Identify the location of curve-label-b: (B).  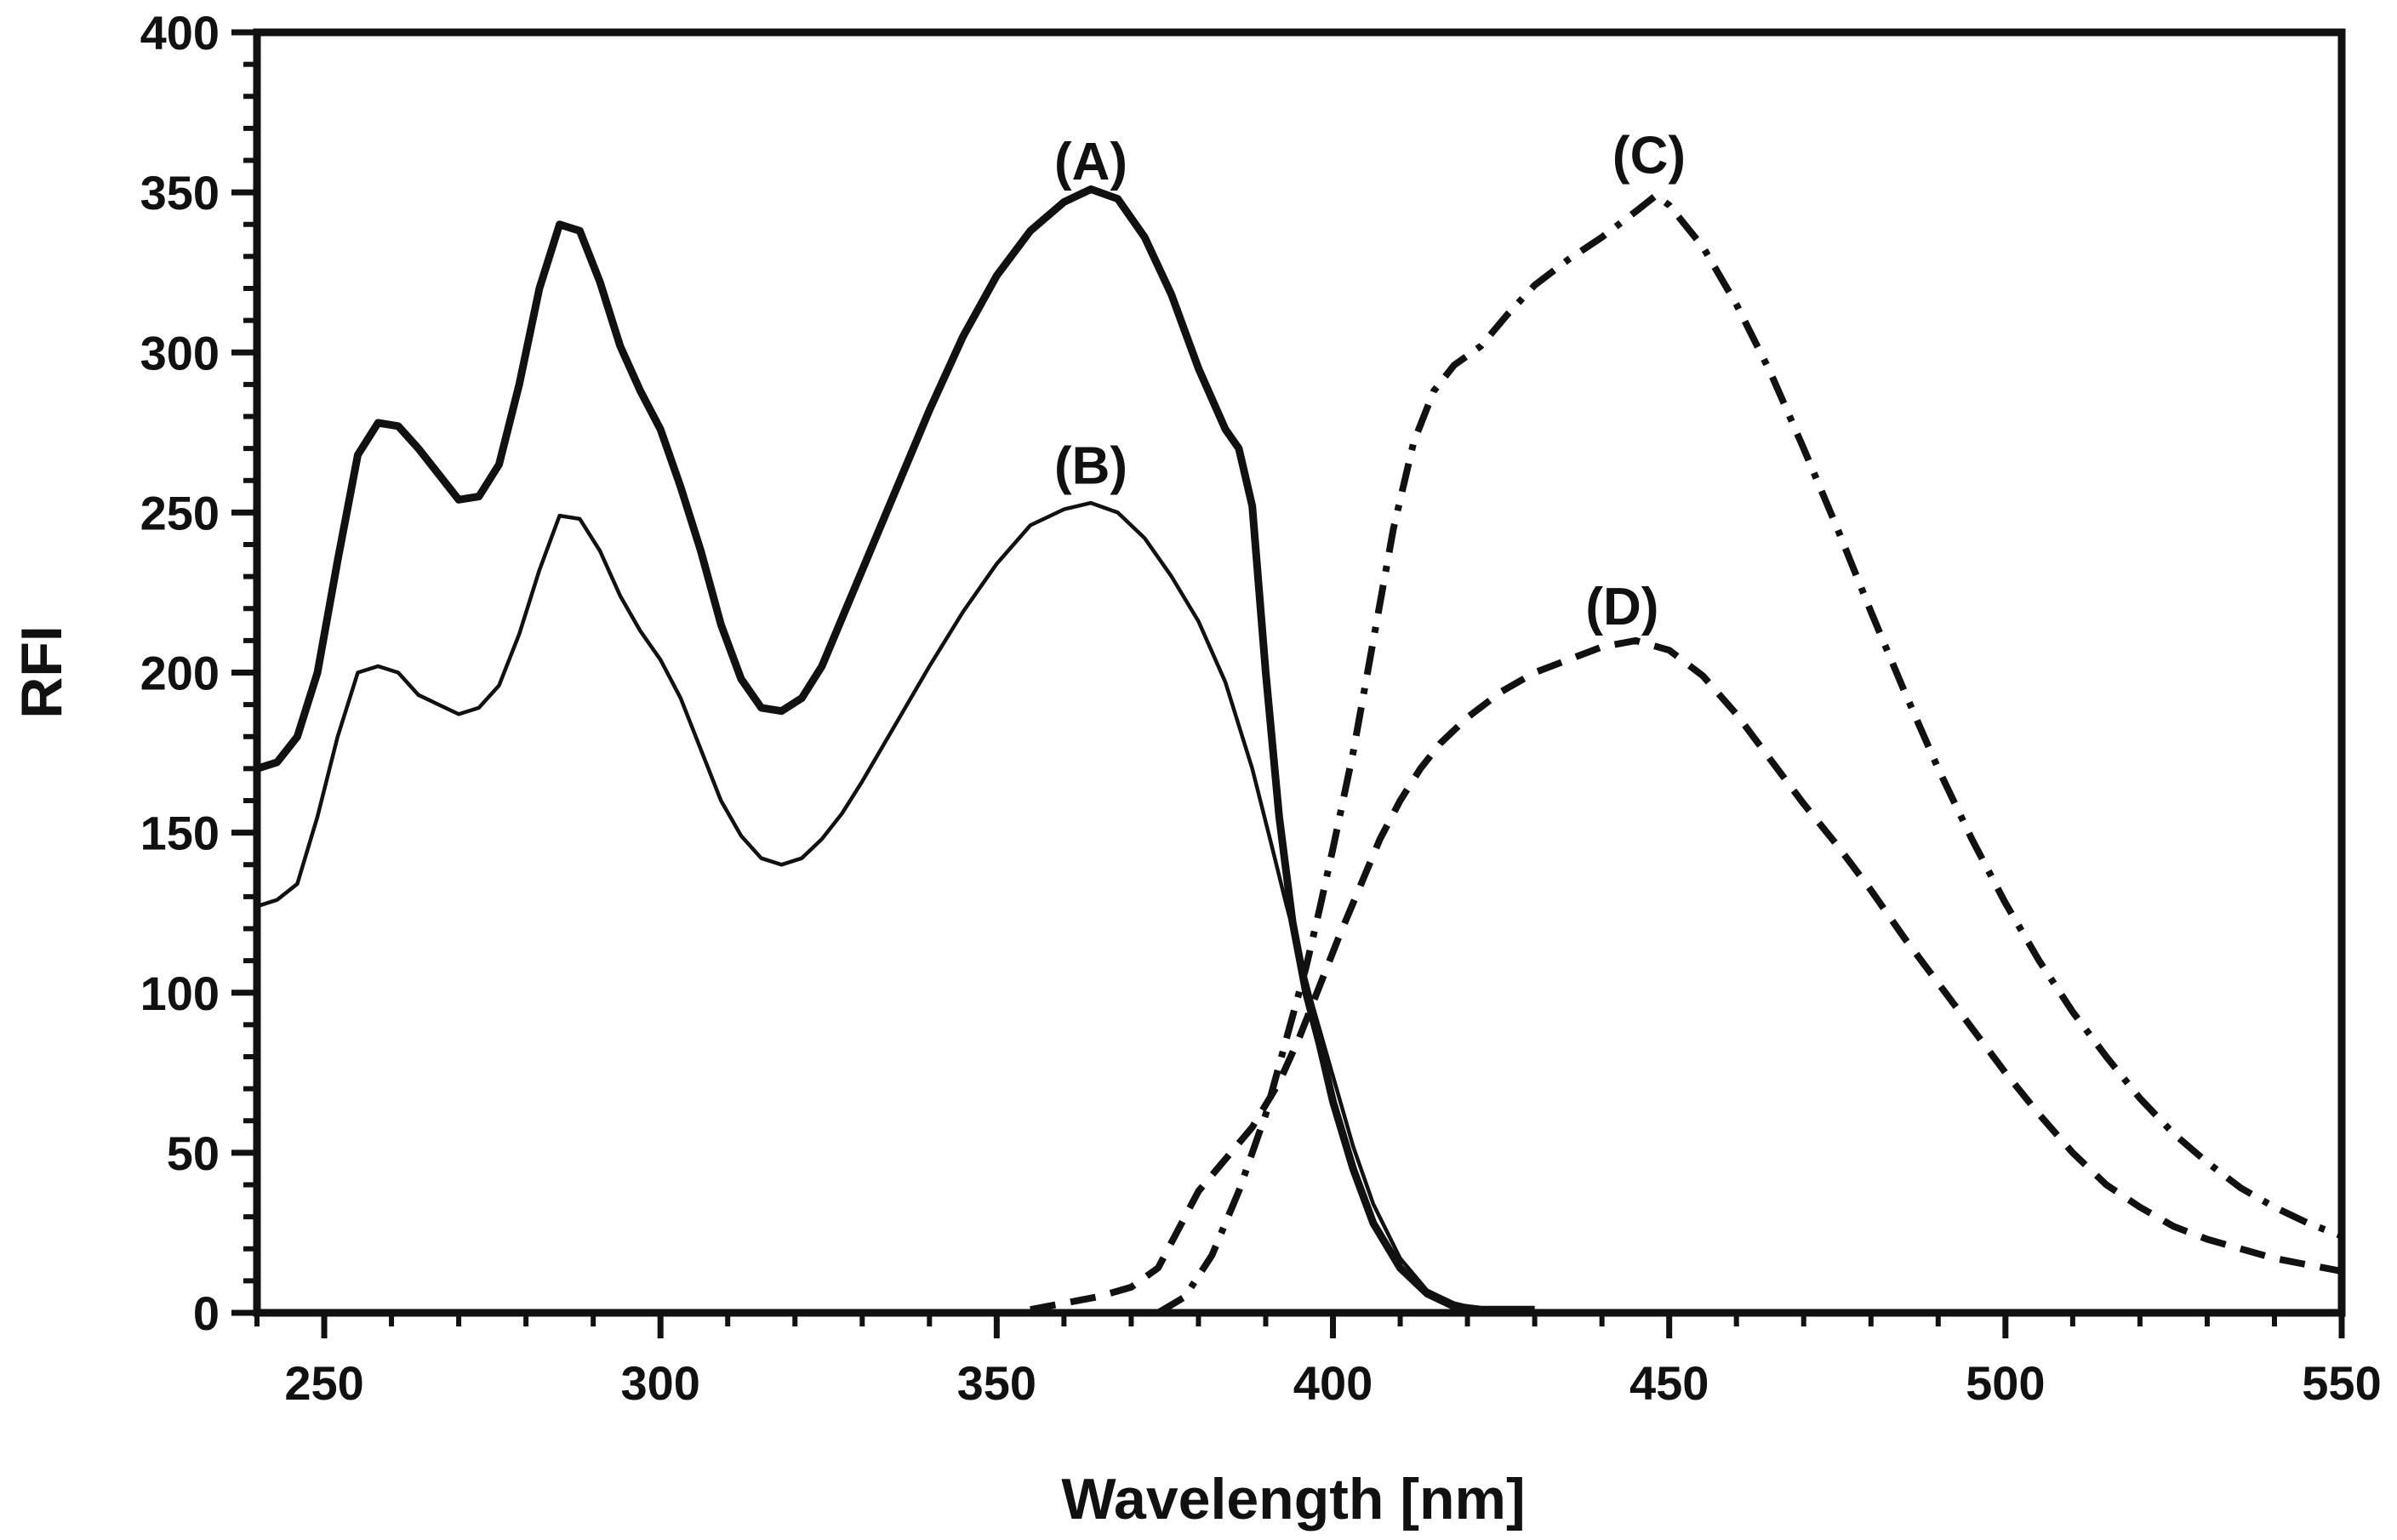
(1090, 466).